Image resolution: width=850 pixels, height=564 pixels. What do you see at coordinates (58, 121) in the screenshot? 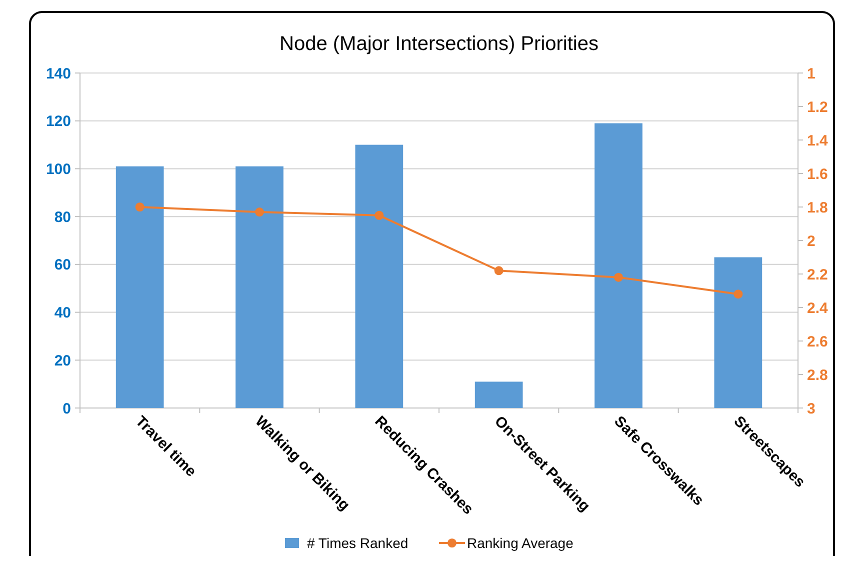
I see `y-tick-label: 120` at bounding box center [58, 121].